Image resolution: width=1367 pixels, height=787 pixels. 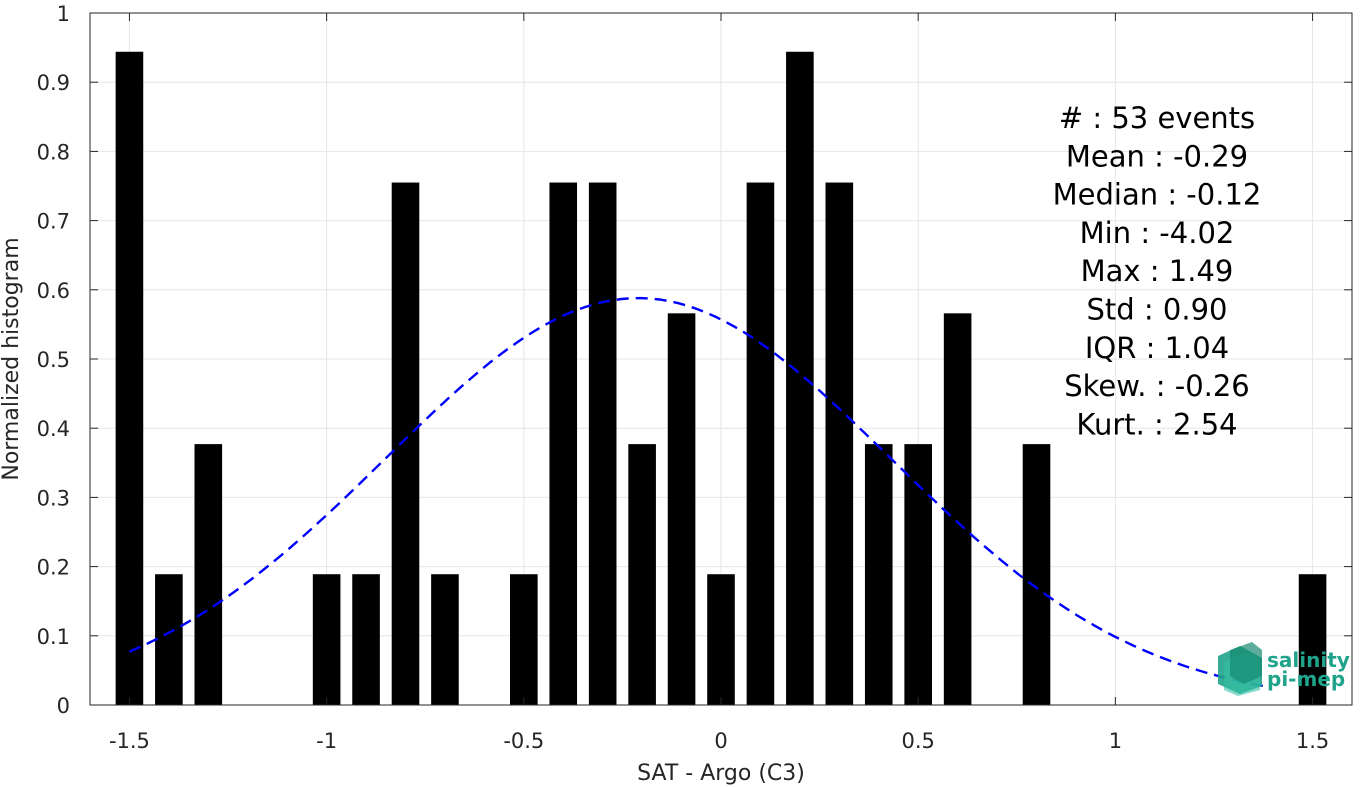 I want to click on stat-line: Max : 1.49, so click(x=1157, y=271).